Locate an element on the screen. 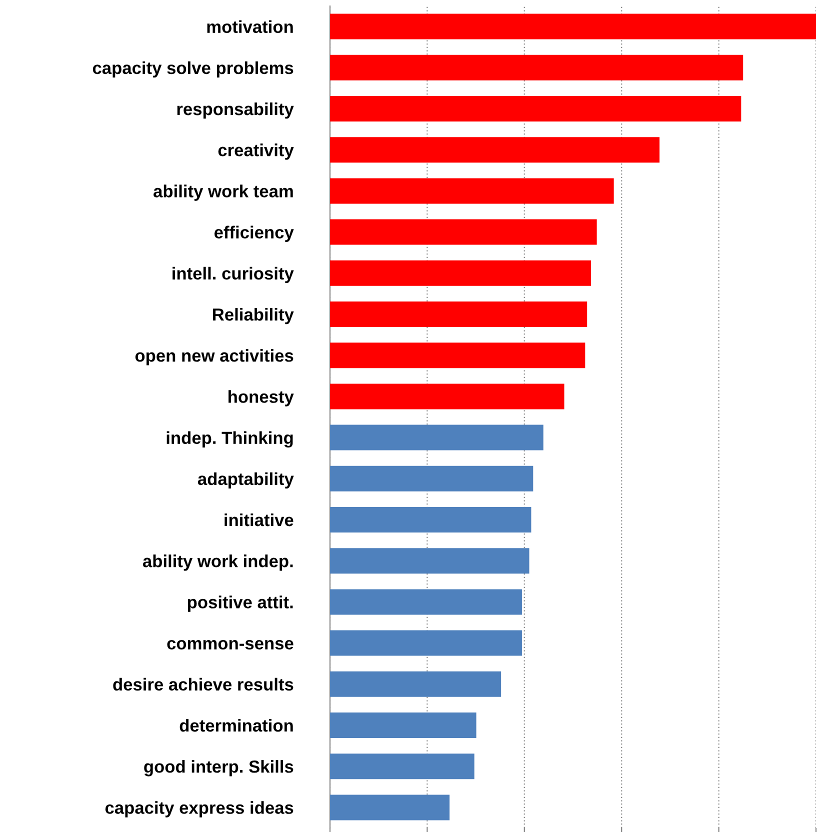 This screenshot has width=818, height=832. y-tick-label: initiative is located at coordinates (259, 519).